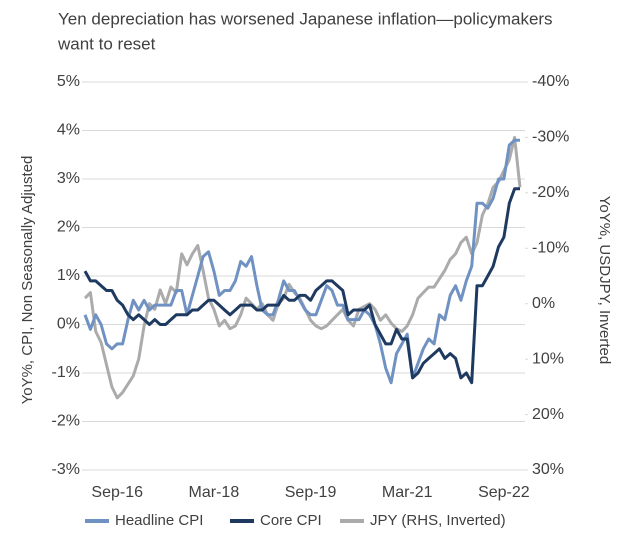  I want to click on y-tick-label: 1%, so click(68, 275).